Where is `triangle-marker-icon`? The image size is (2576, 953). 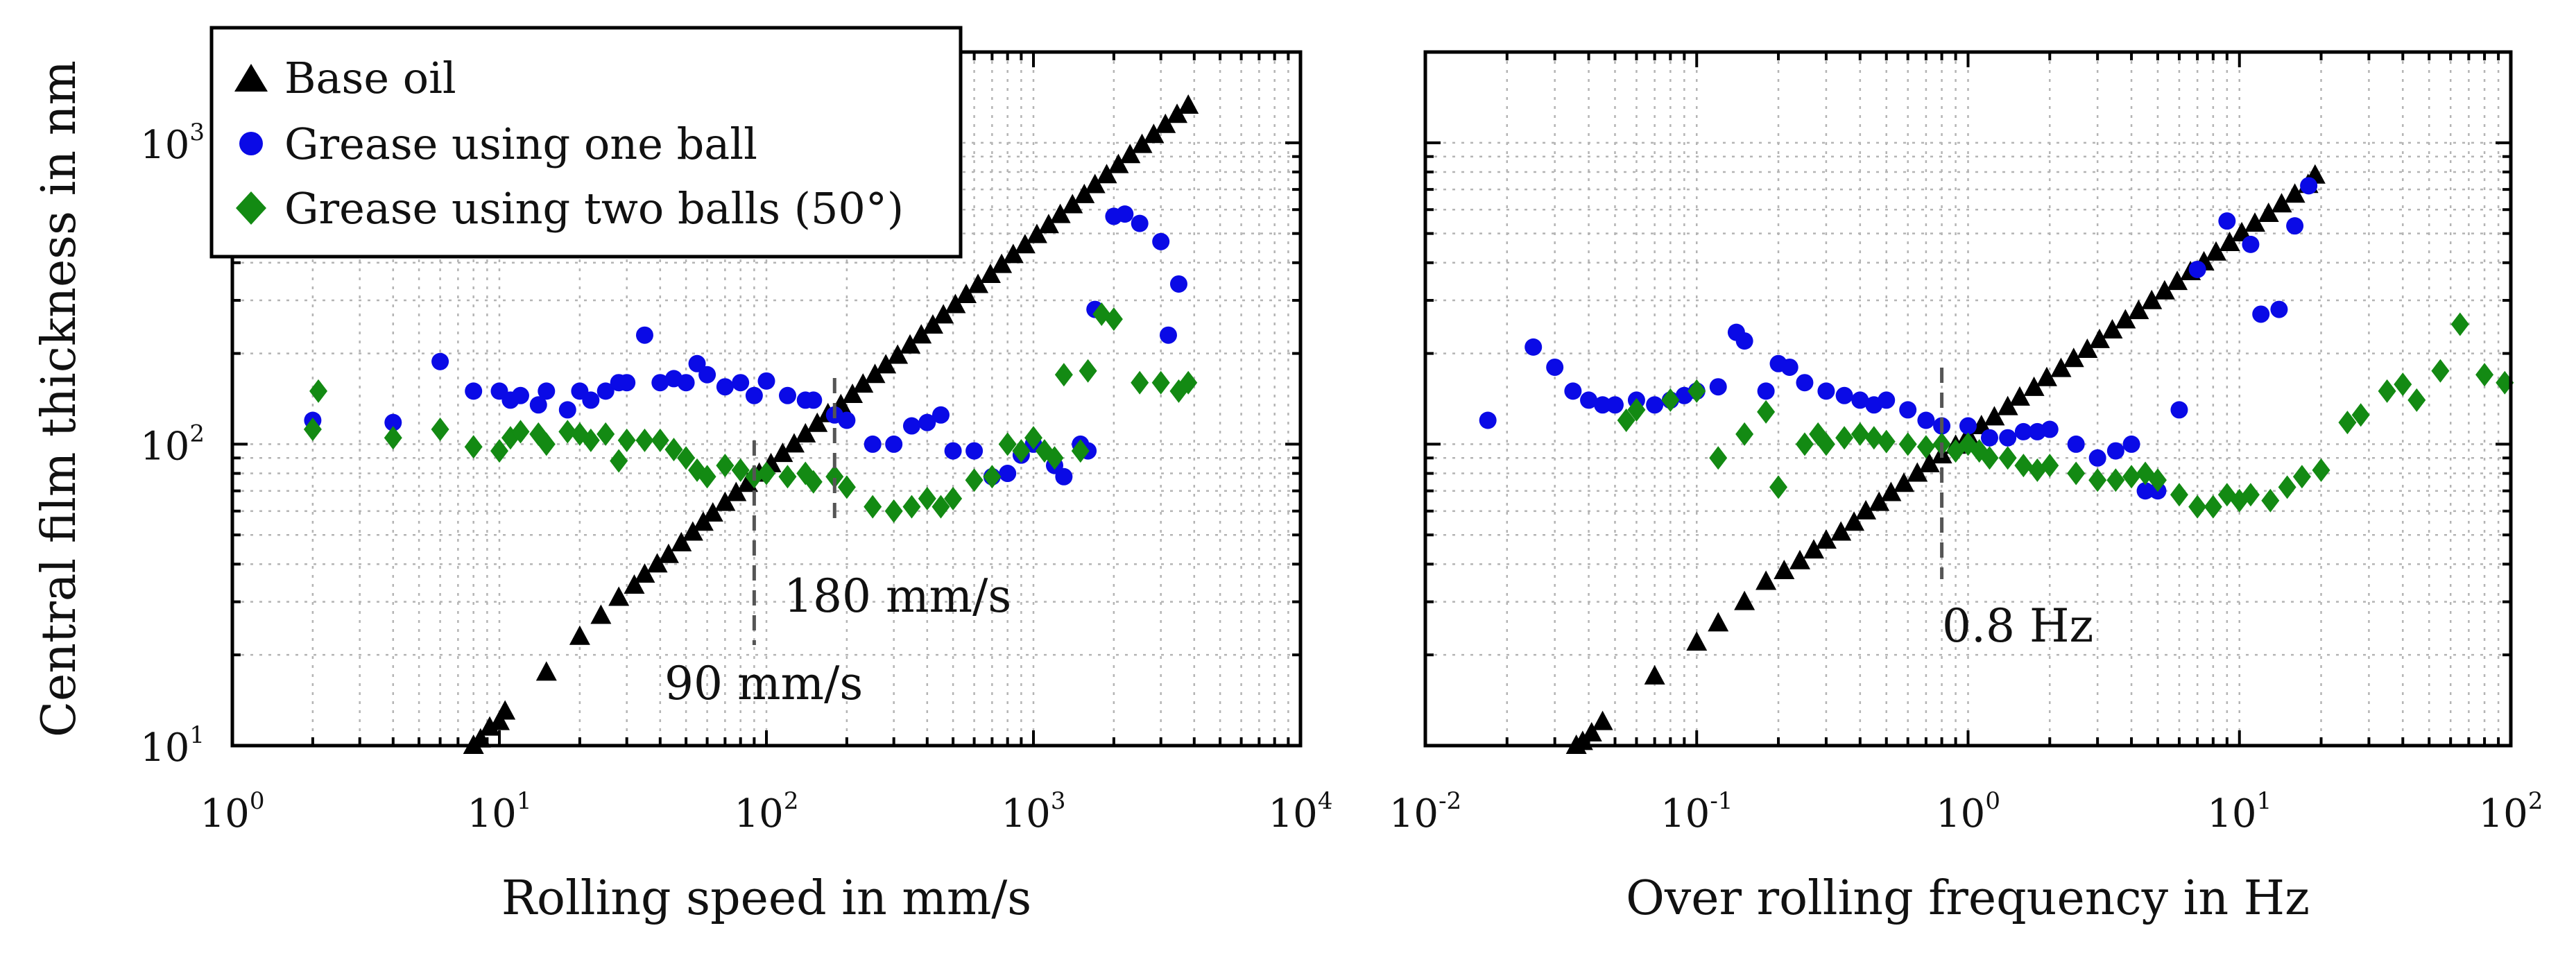 triangle-marker-icon is located at coordinates (251, 78).